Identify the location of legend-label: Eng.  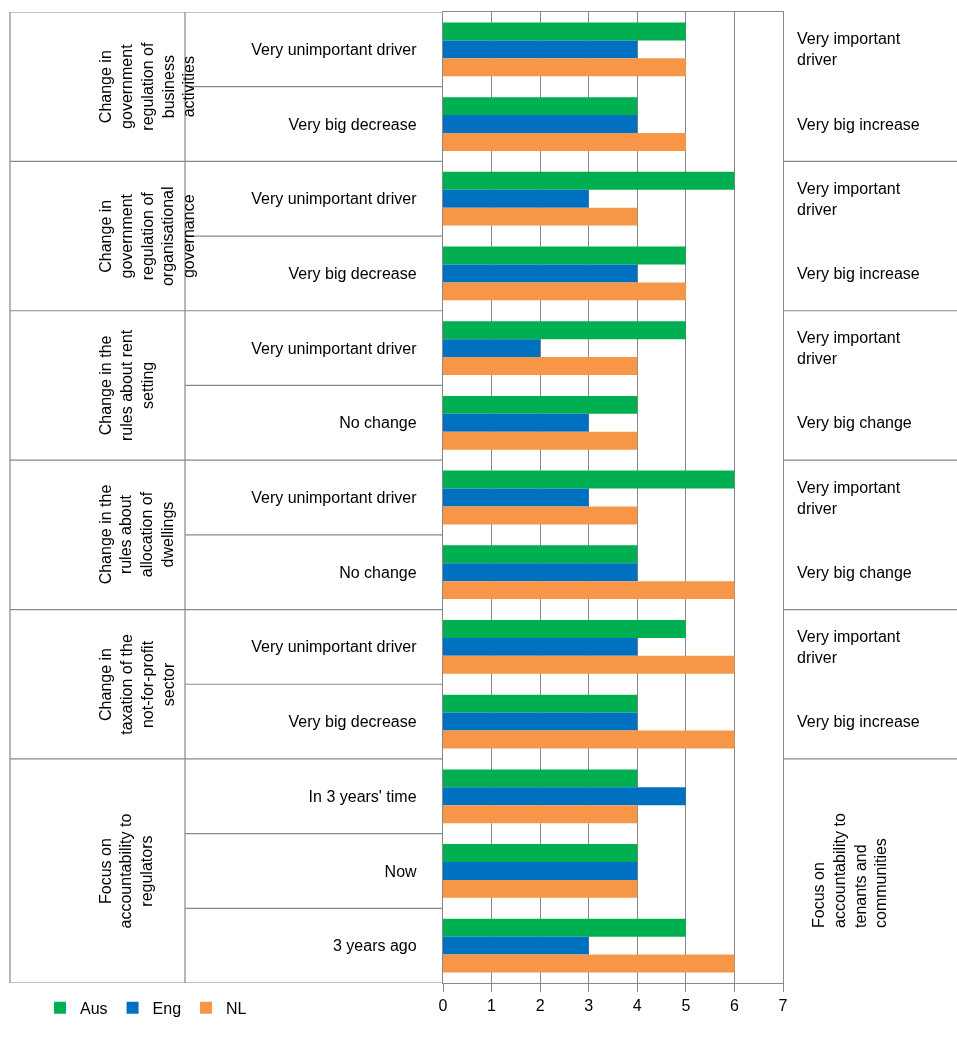
(167, 1008).